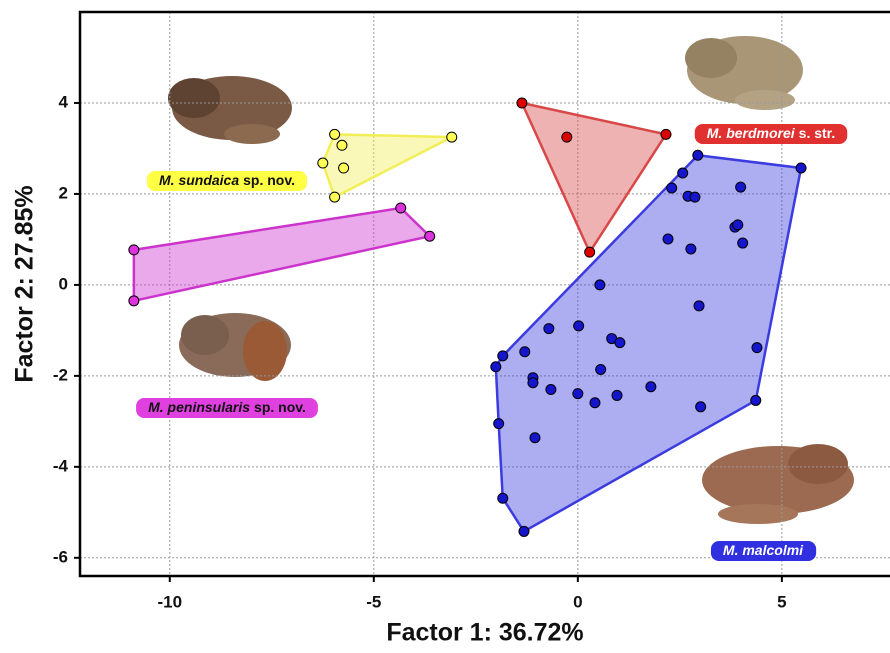 The image size is (890, 653). What do you see at coordinates (25, 283) in the screenshot?
I see `y-axis-title: Factor 2: 27.85%` at bounding box center [25, 283].